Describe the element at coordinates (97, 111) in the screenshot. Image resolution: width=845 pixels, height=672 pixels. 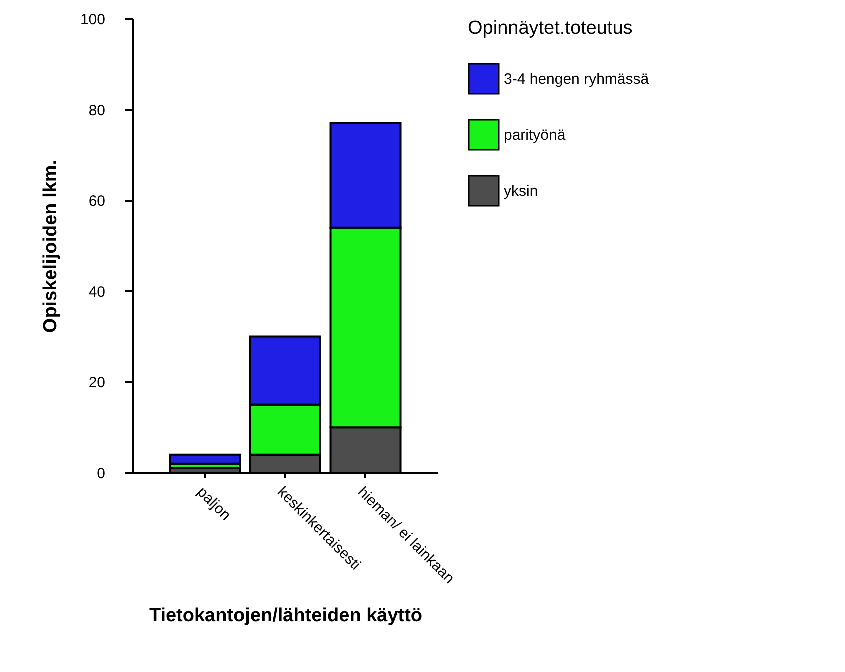
I see `y-tick-label: 80` at that location.